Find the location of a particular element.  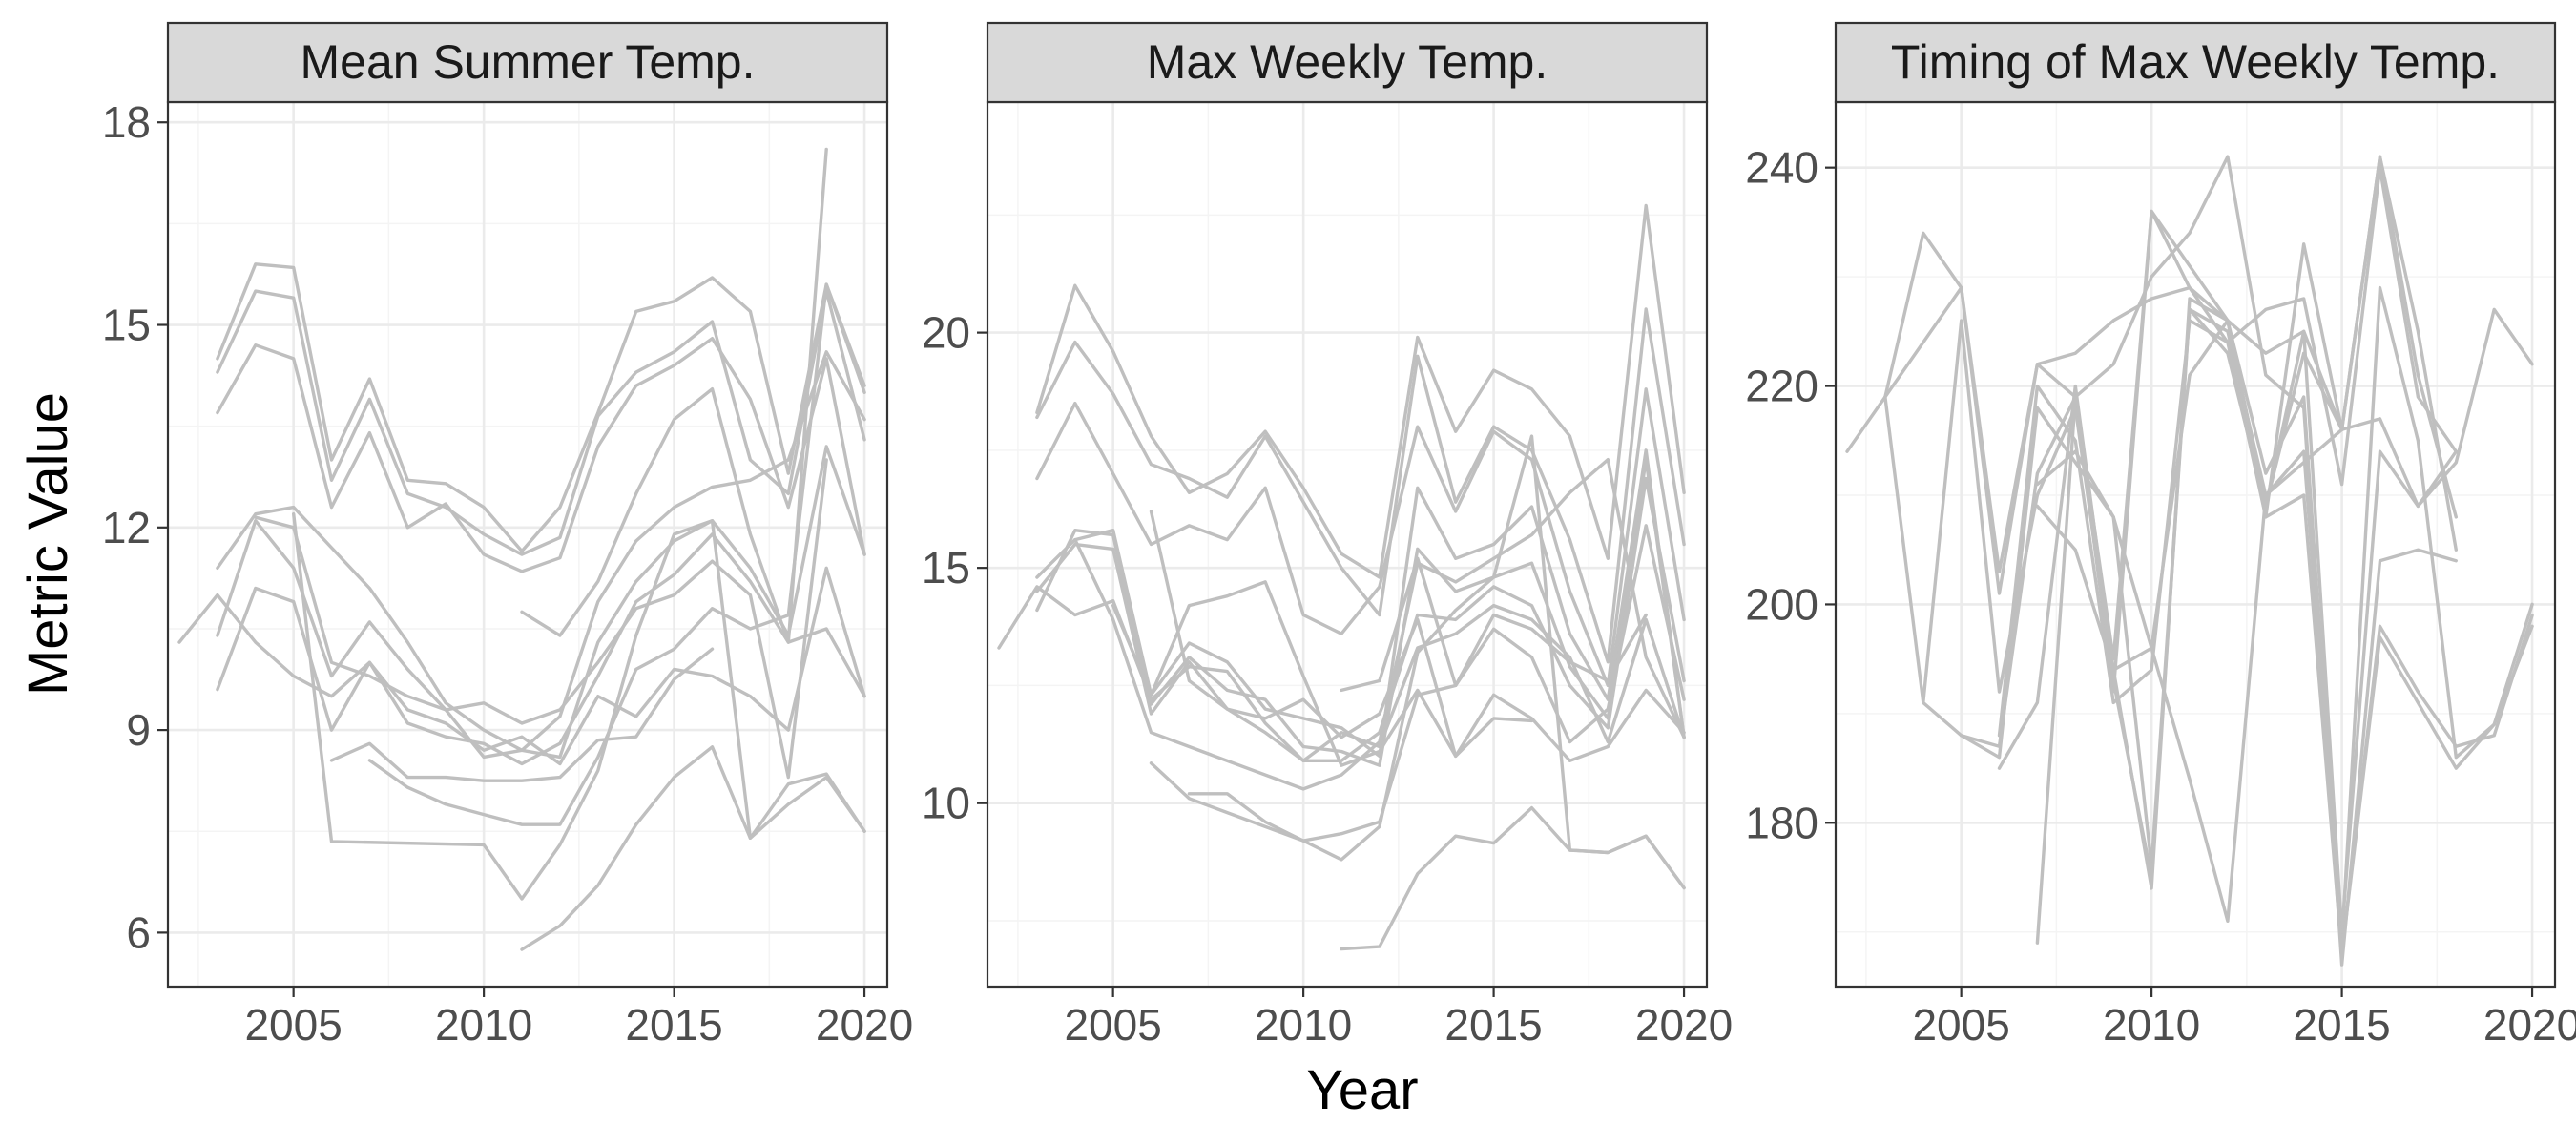

y-tick-label: 12 is located at coordinates (126, 527).